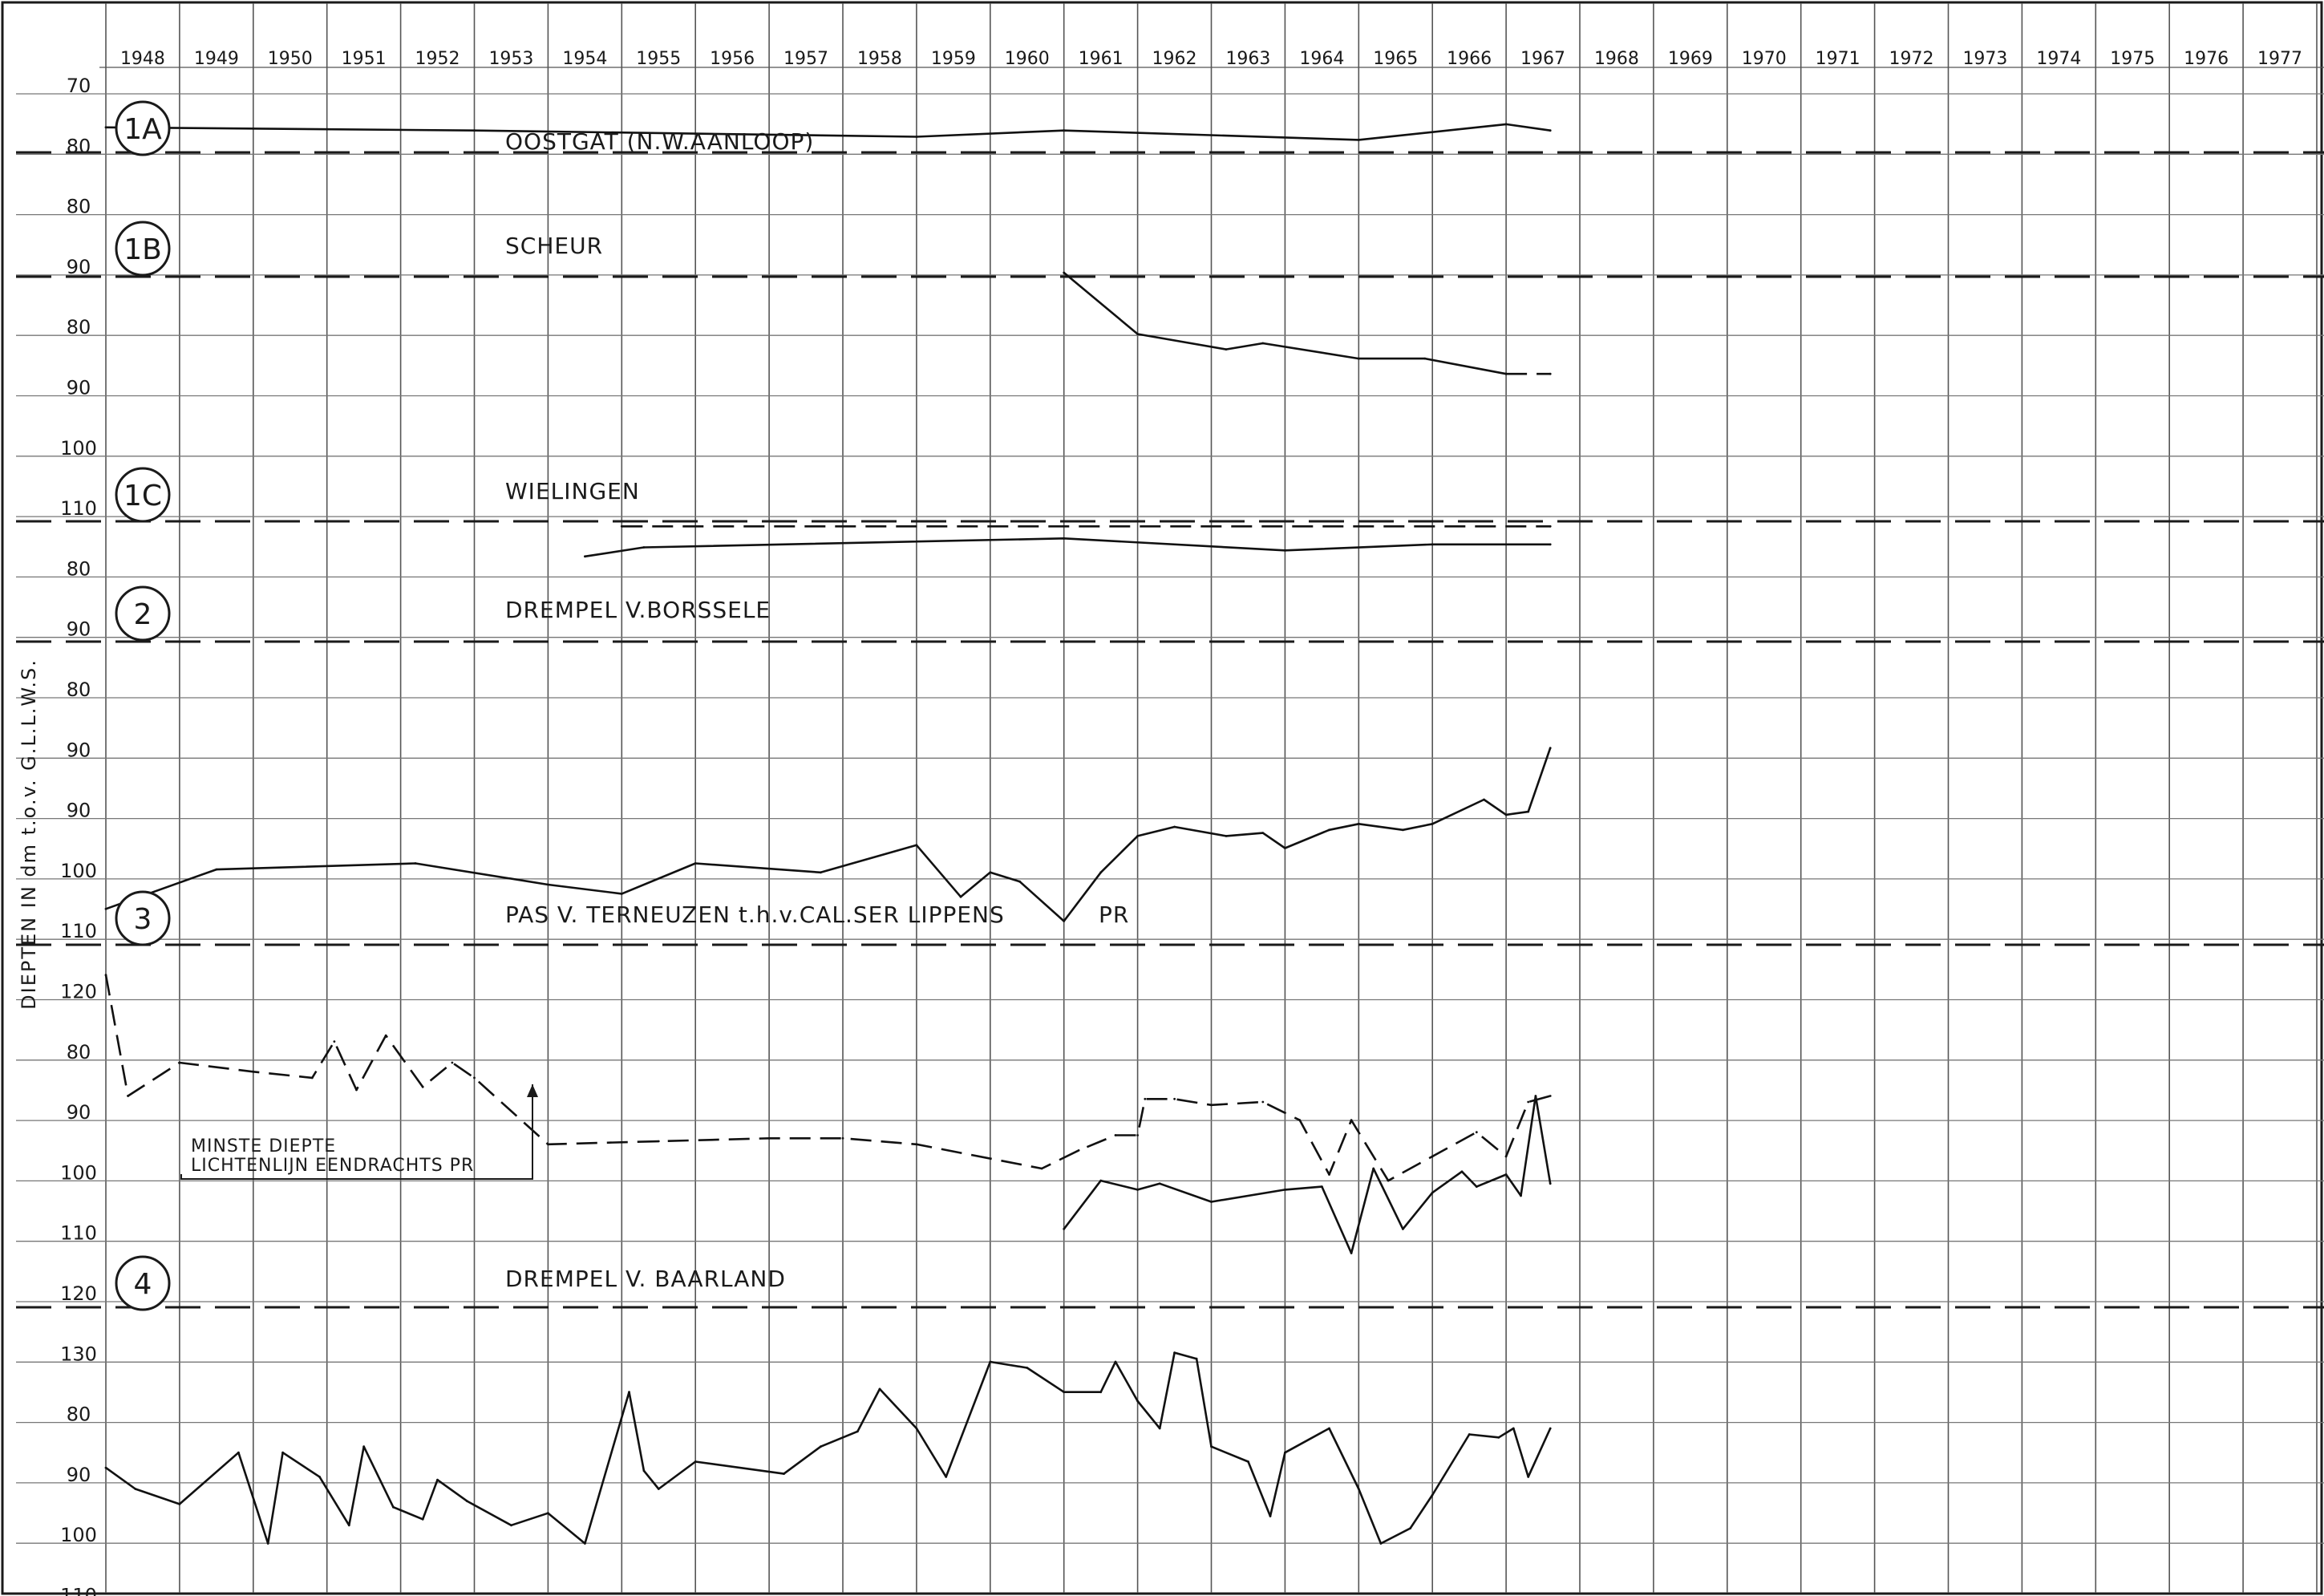  I want to click on panel-marker-1A: 1A, so click(143, 128).